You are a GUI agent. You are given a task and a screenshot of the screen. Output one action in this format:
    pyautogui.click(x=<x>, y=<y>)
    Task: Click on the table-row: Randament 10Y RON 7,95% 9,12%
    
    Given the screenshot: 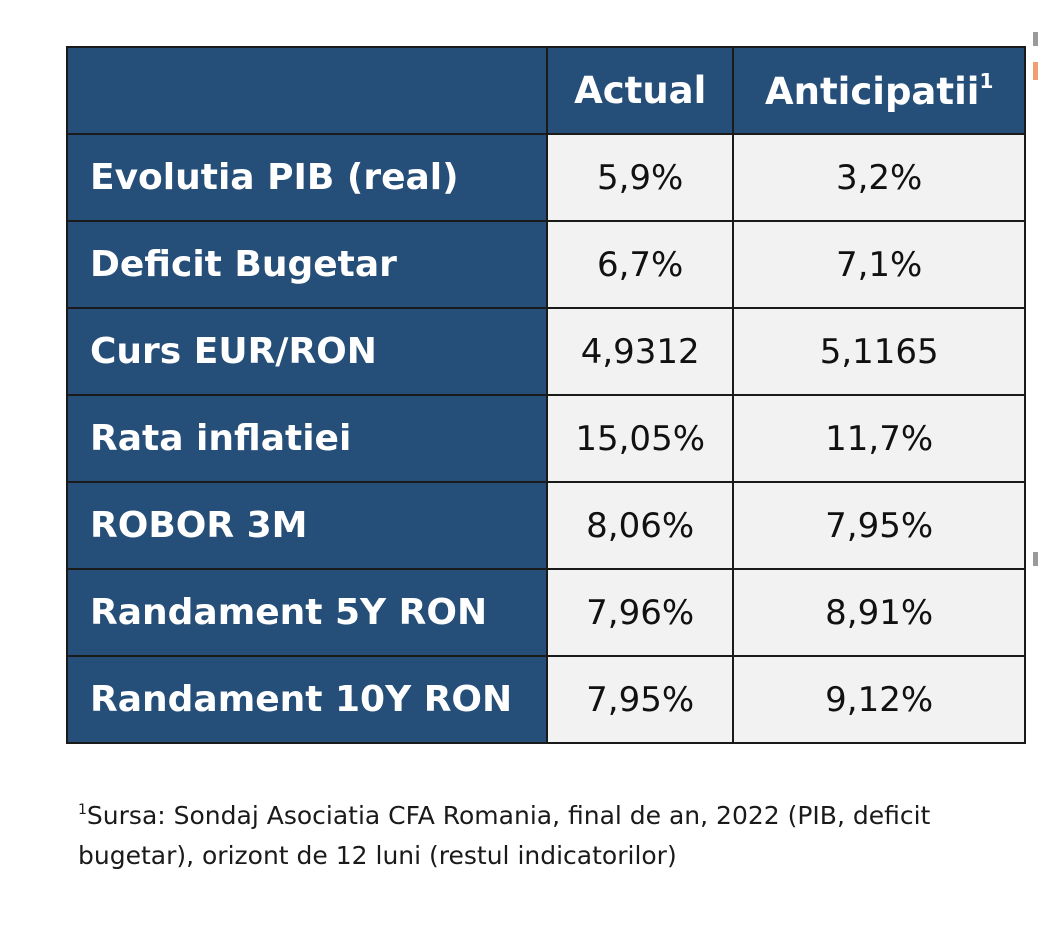 What is the action you would take?
    pyautogui.click(x=546, y=699)
    